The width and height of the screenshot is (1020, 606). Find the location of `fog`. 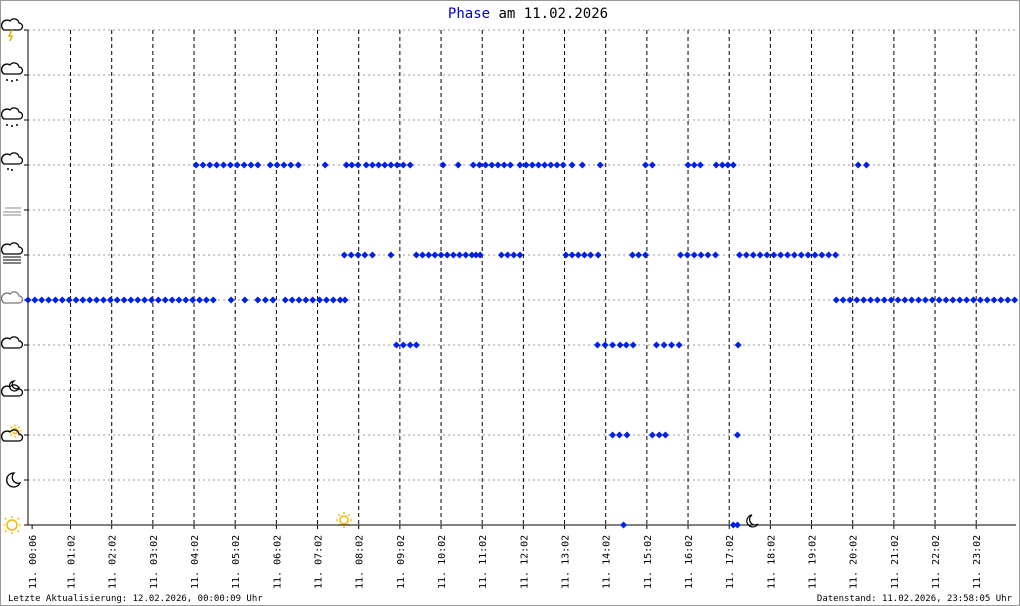

fog is located at coordinates (12, 260).